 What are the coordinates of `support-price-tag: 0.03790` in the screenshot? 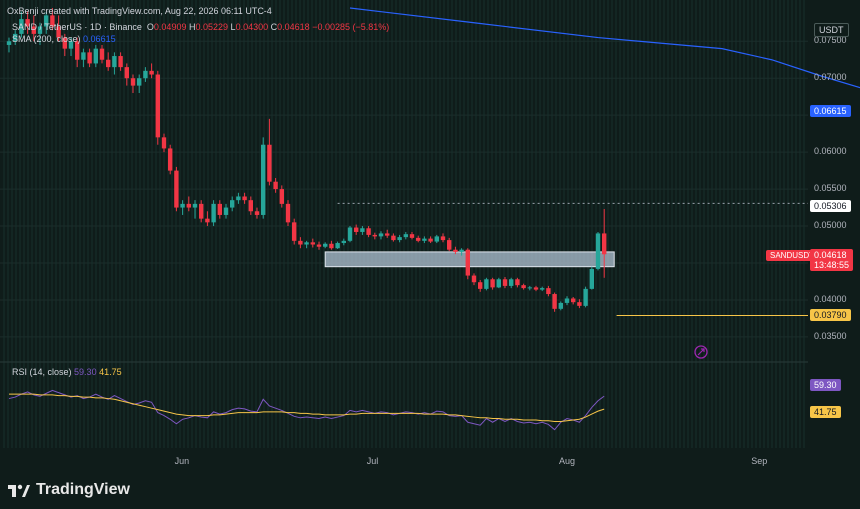 It's located at (830, 315).